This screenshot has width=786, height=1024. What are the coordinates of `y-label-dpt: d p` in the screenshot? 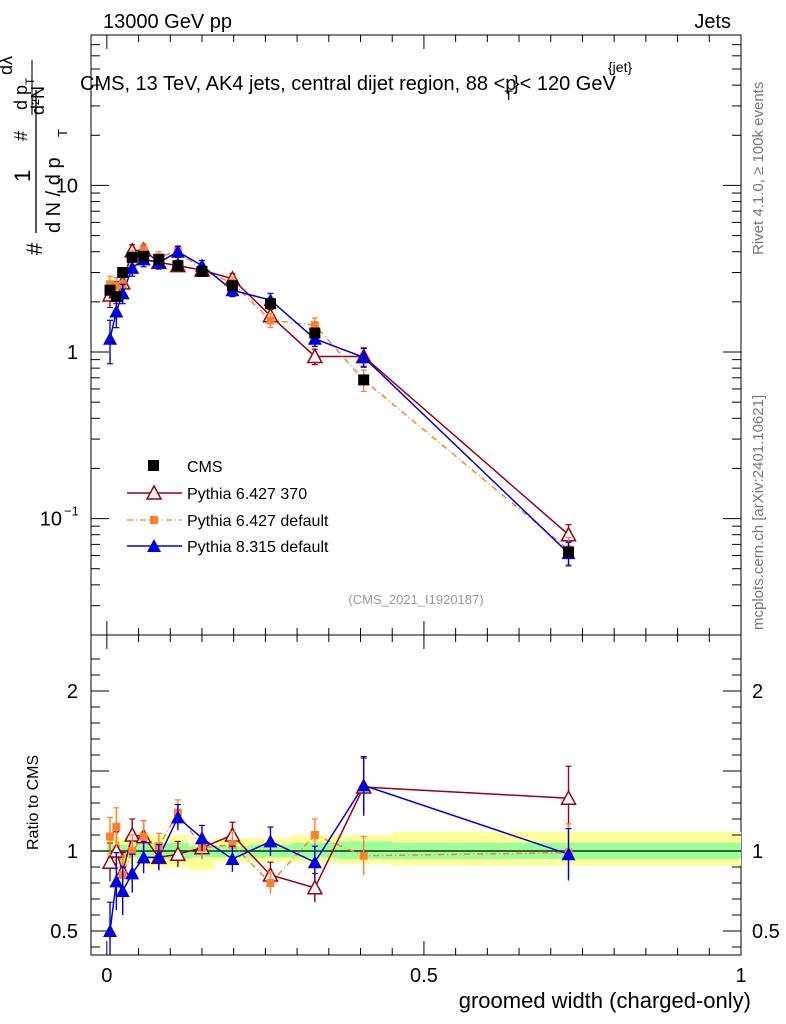 It's located at (21, 97).